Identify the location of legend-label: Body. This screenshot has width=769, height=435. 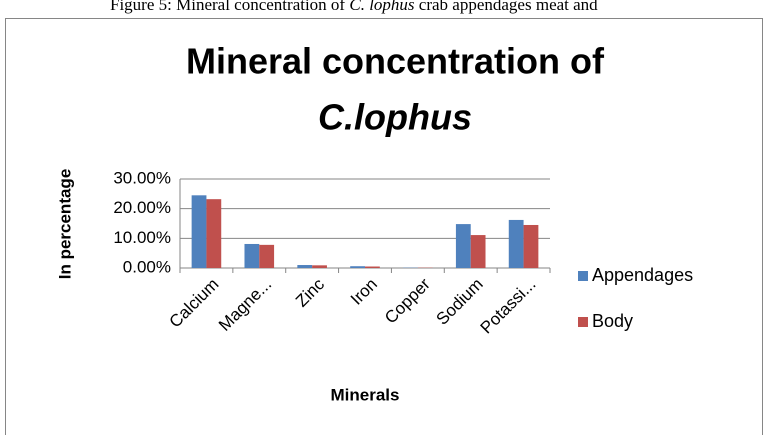
(612, 321).